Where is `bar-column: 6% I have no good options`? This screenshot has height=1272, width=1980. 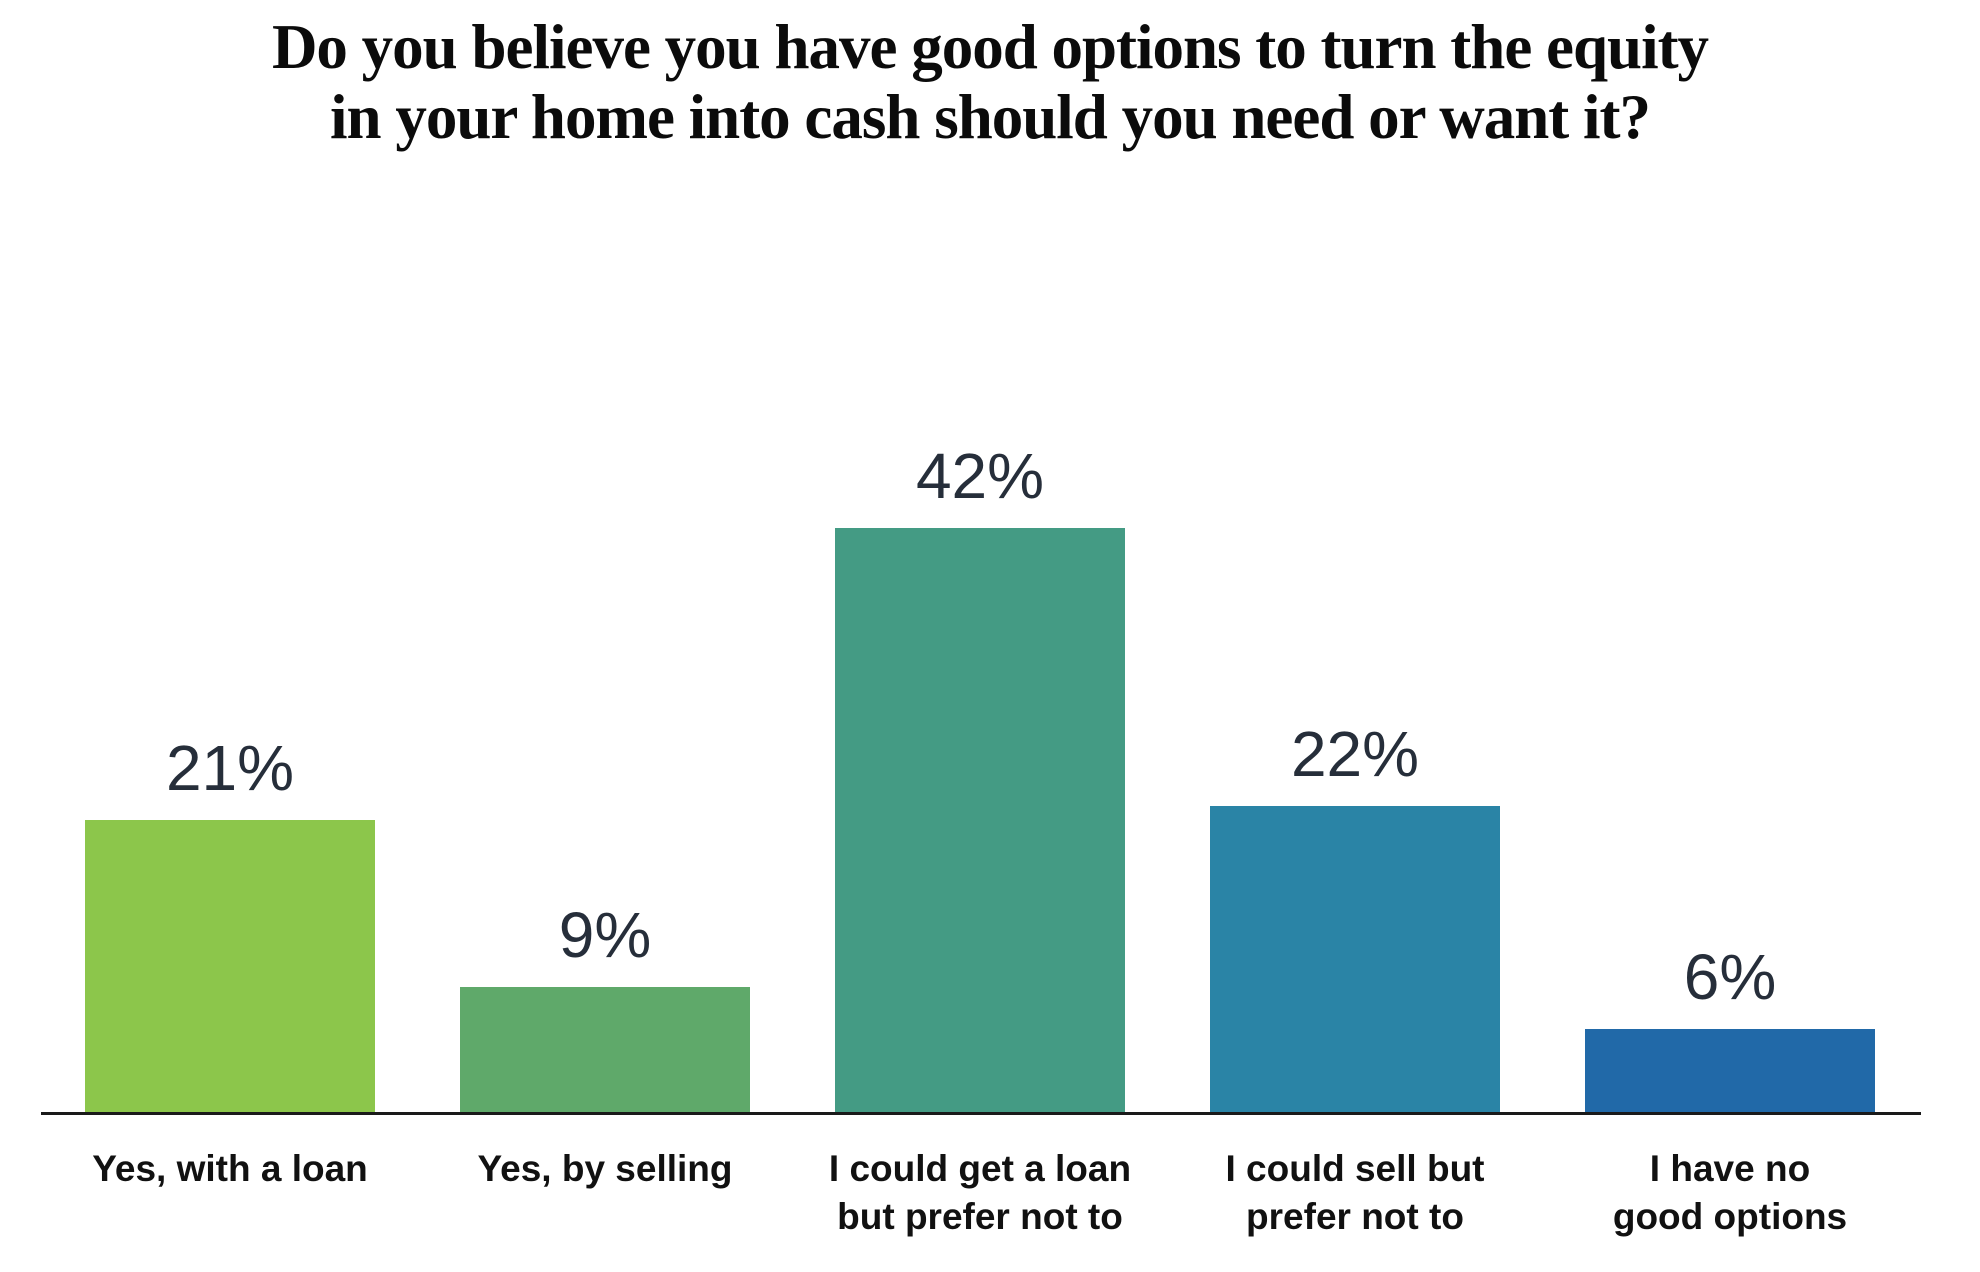 bar-column: 6% I have no good options is located at coordinates (1730, 636).